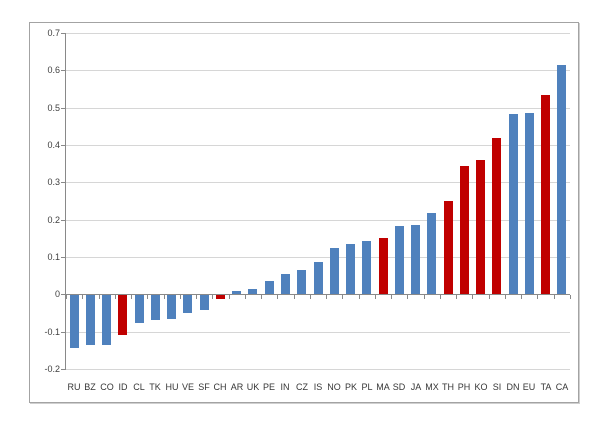 This screenshot has width=600, height=436. I want to click on bar-bz, so click(90, 320).